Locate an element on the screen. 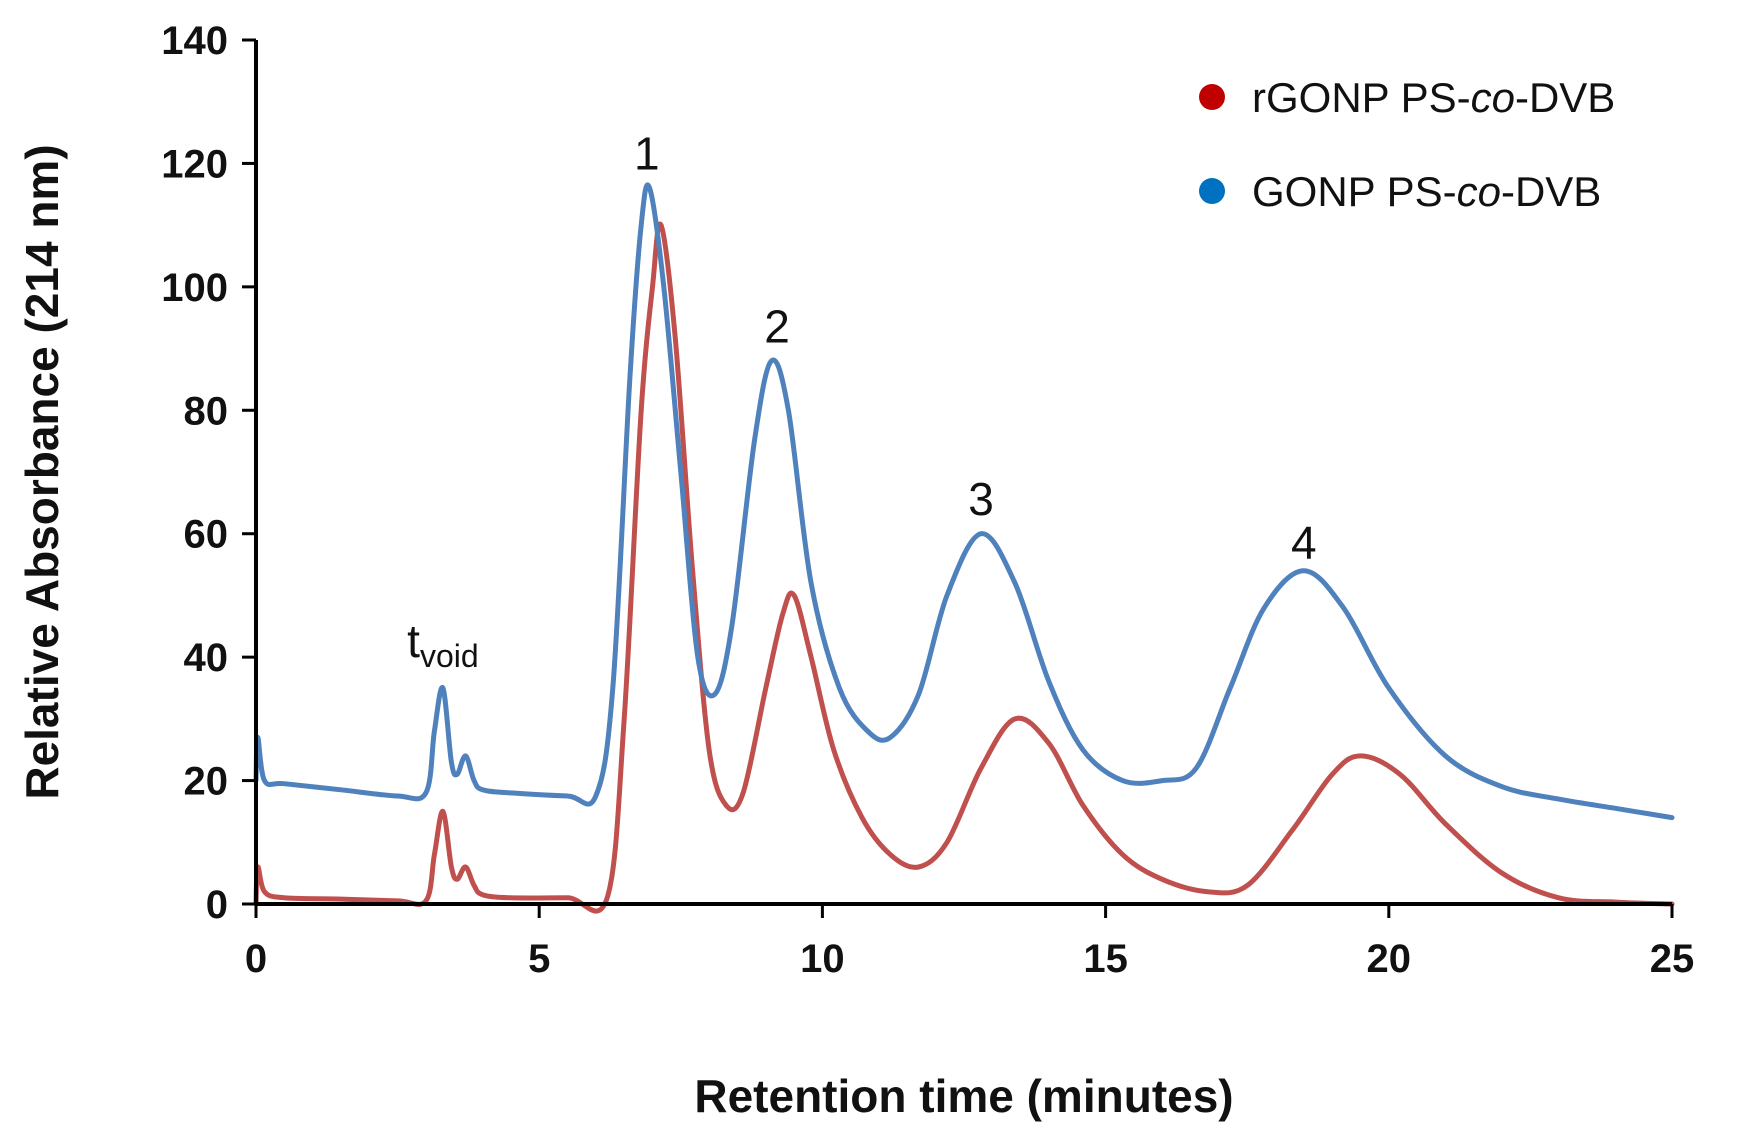 Image resolution: width=1756 pixels, height=1135 pixels. y-tick-label: 140 is located at coordinates (194, 41).